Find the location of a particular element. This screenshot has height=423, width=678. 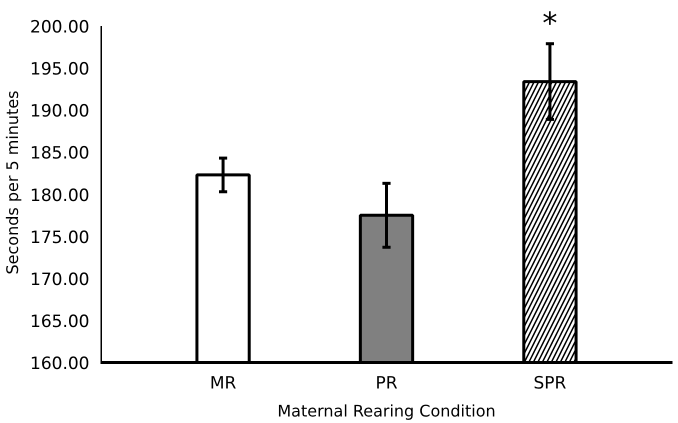

x-axis-title: Maternal Rearing Condition is located at coordinates (386, 411).